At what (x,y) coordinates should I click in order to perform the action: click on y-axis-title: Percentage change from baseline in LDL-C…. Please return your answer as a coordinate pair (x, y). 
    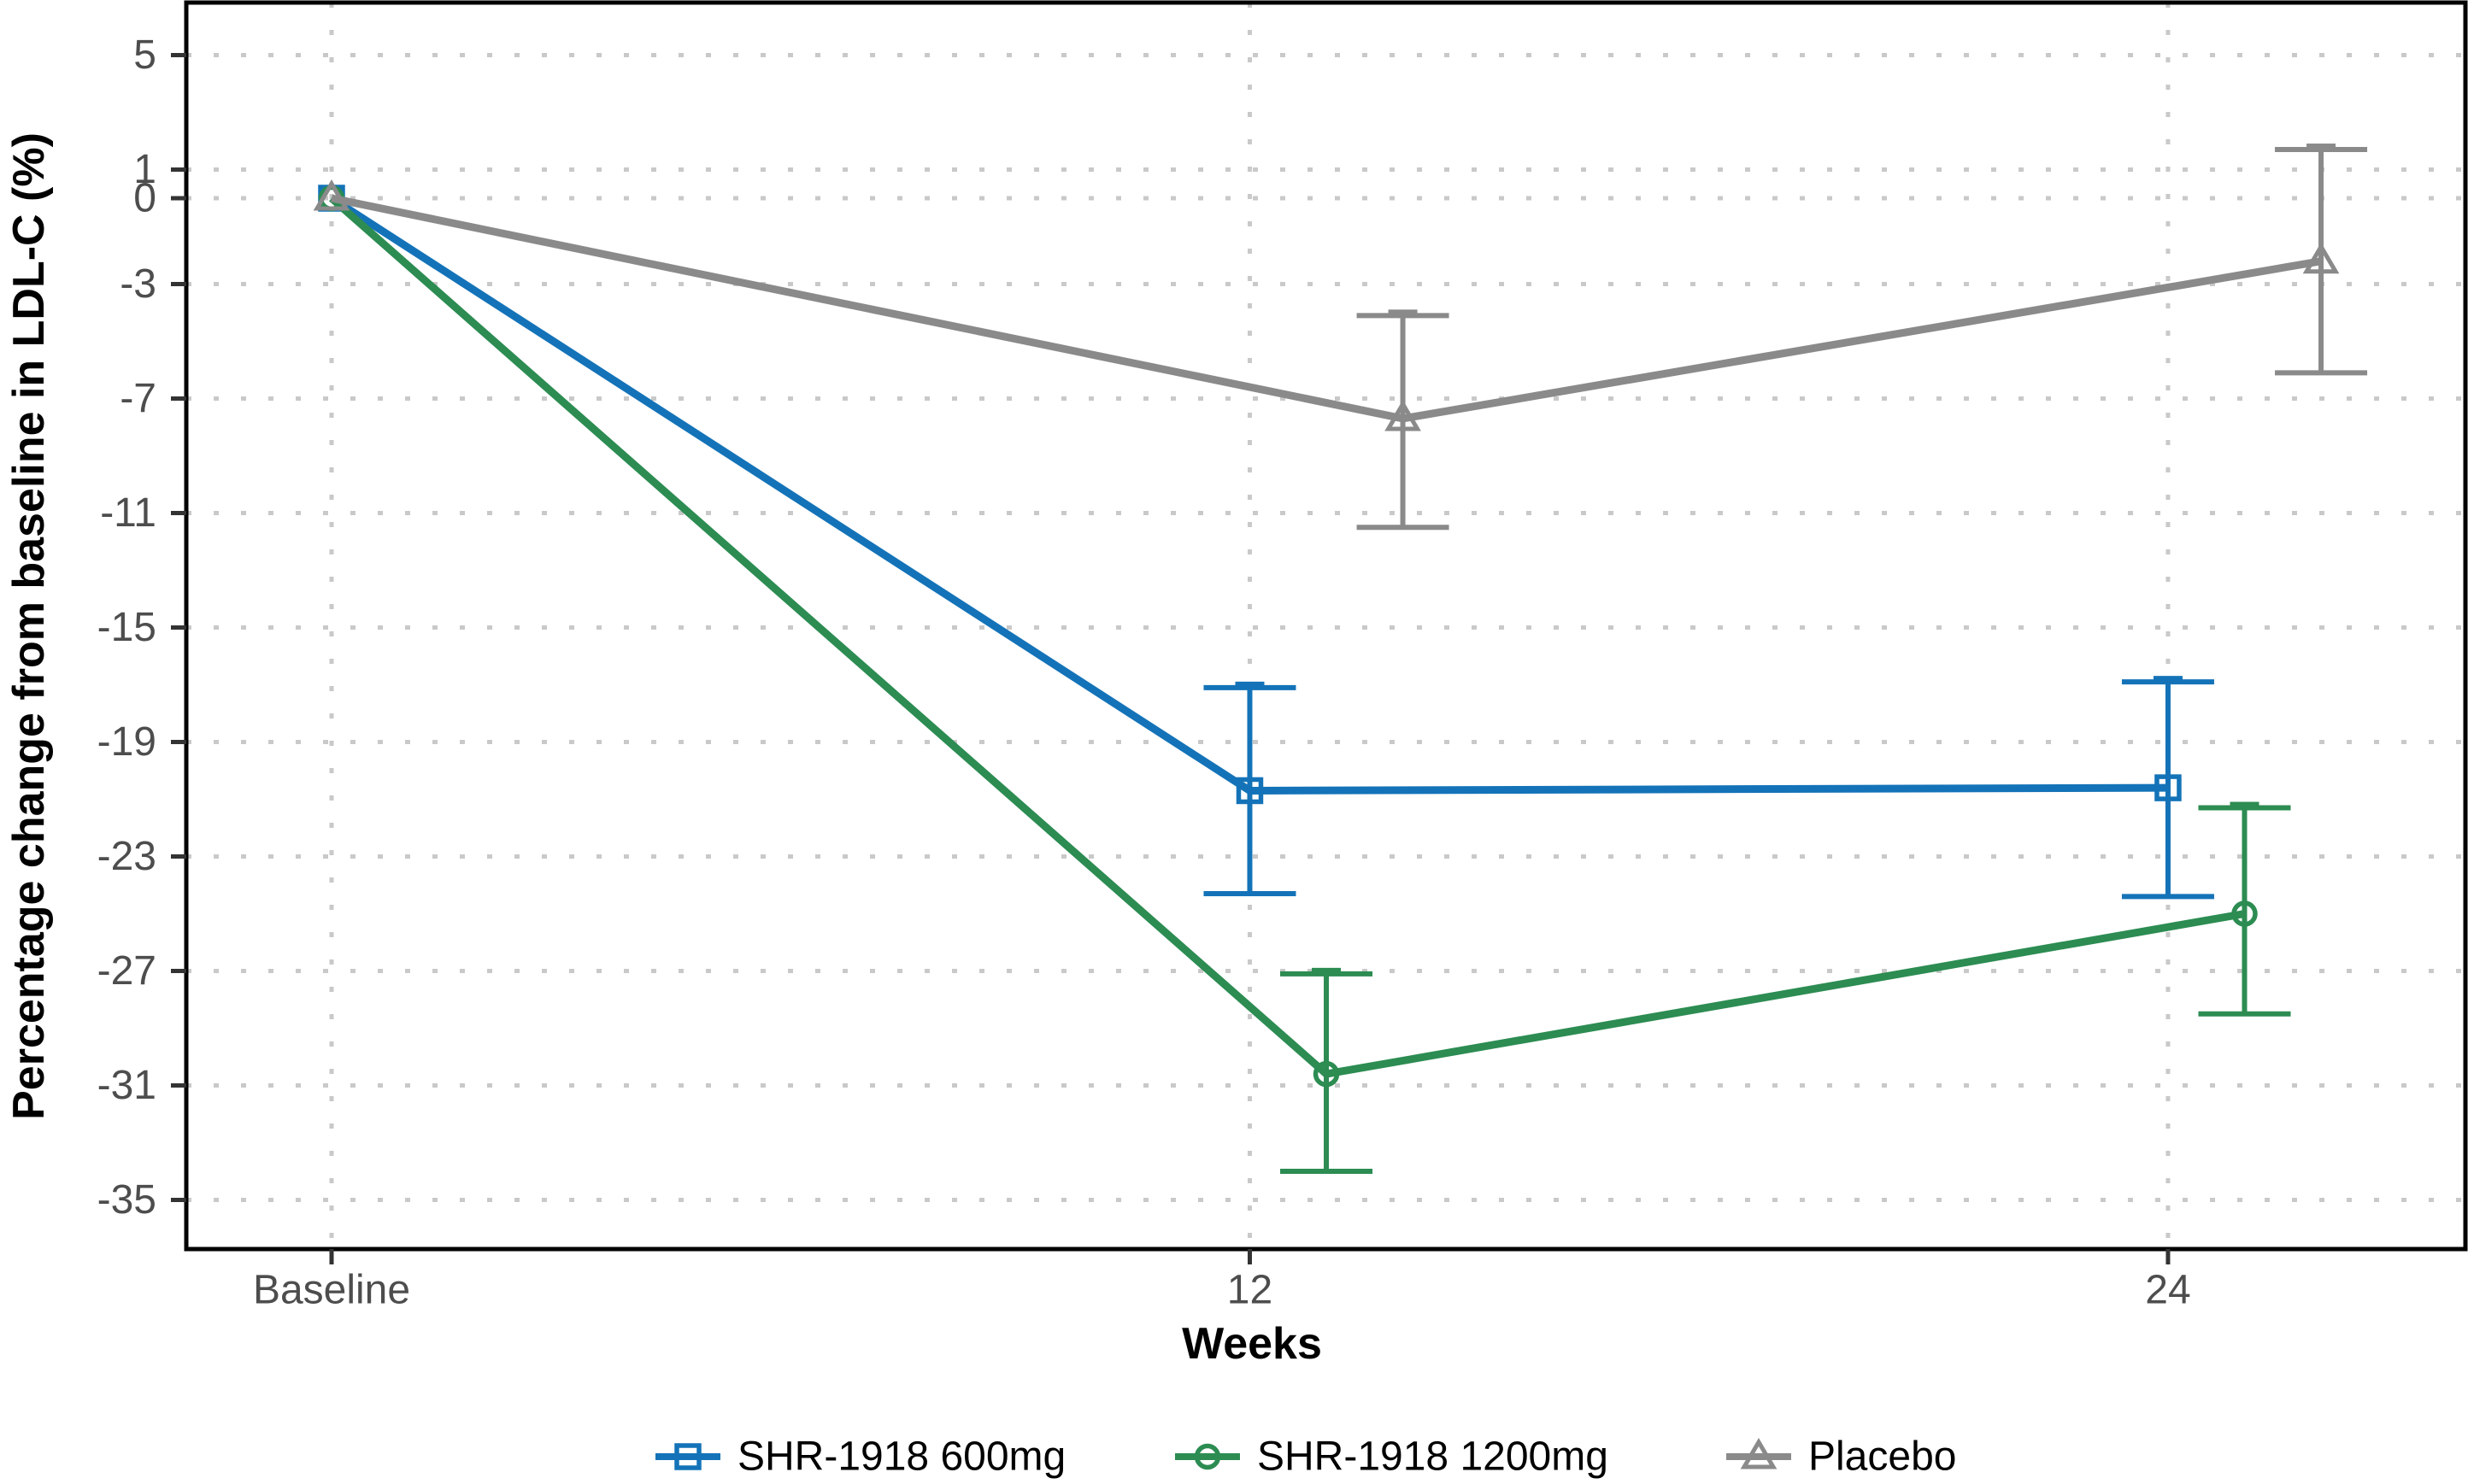
    Looking at the image, I should click on (29, 626).